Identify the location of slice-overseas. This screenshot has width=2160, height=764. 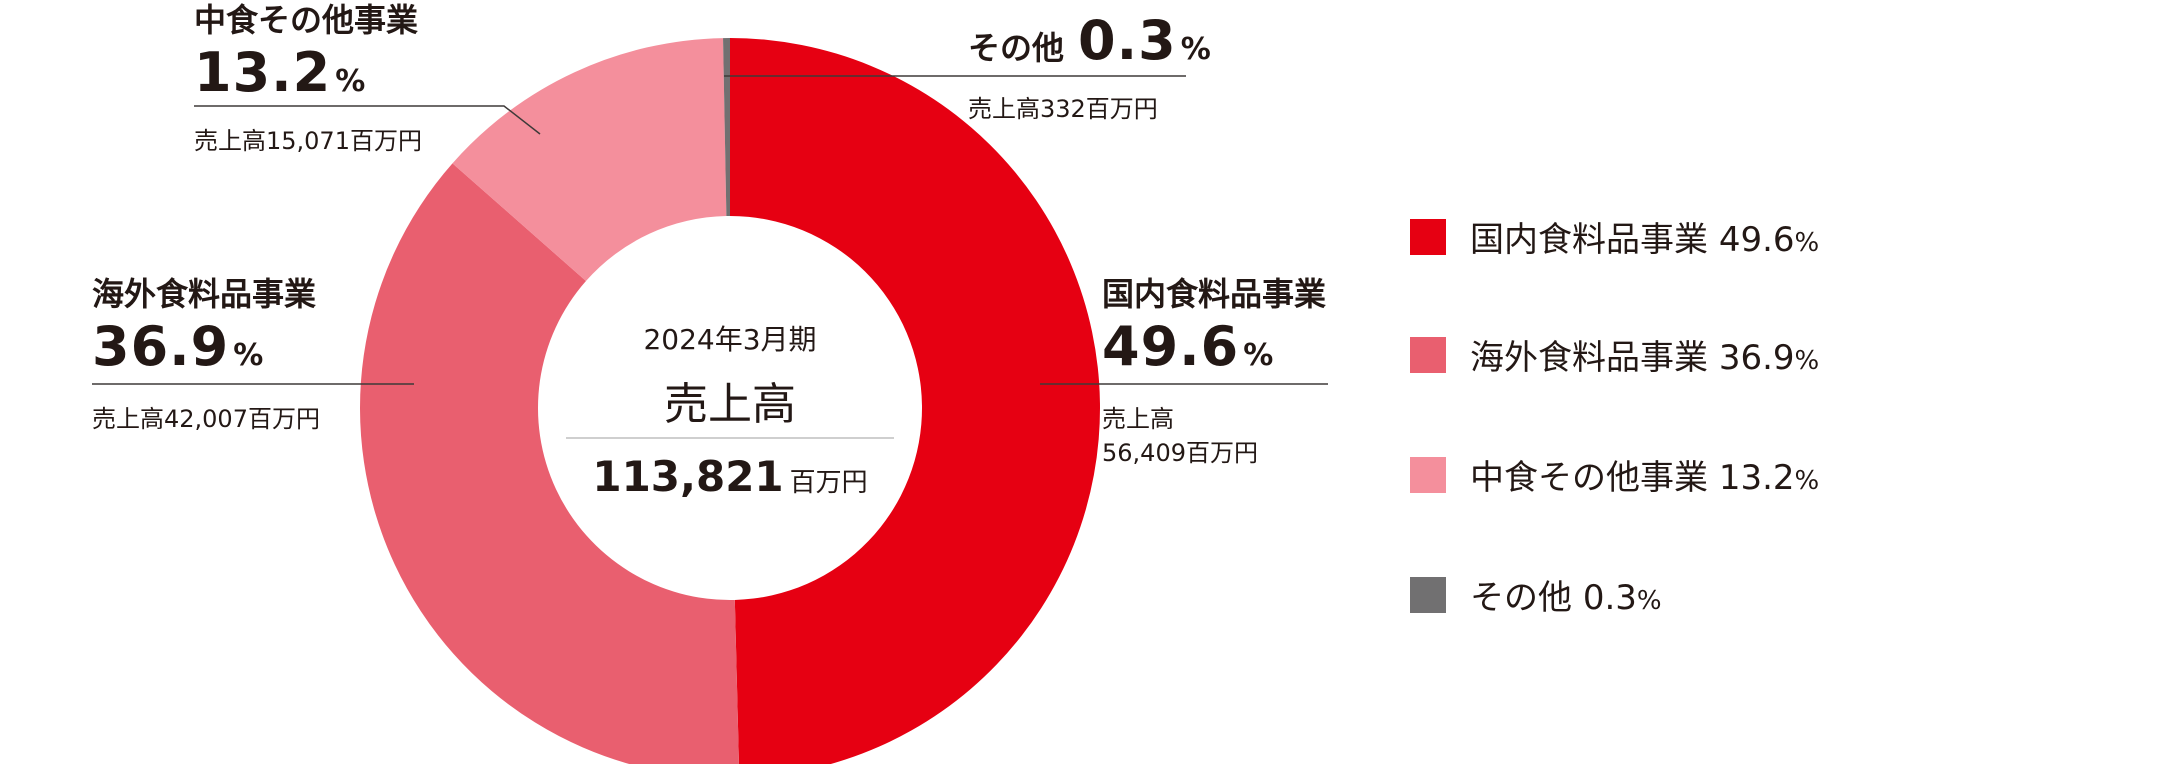
(549, 463).